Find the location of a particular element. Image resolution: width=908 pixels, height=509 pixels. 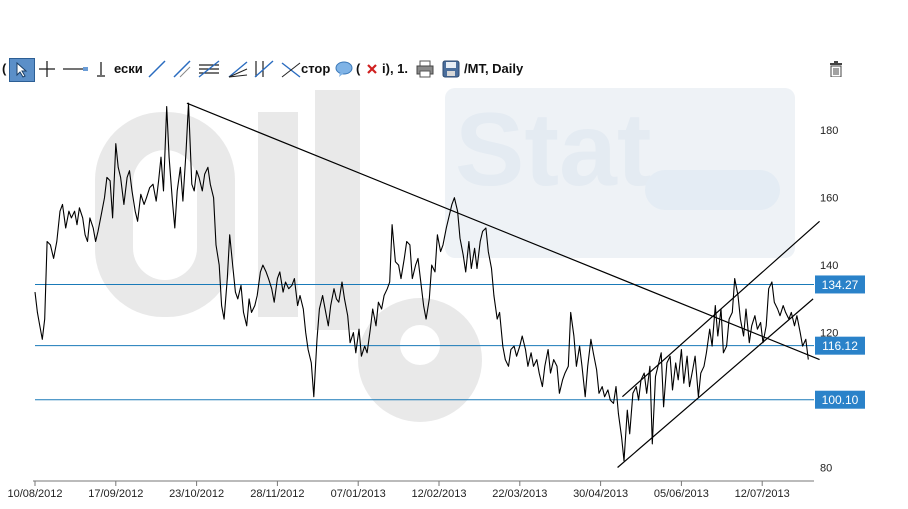

horizontal-line-icon is located at coordinates (75, 69).